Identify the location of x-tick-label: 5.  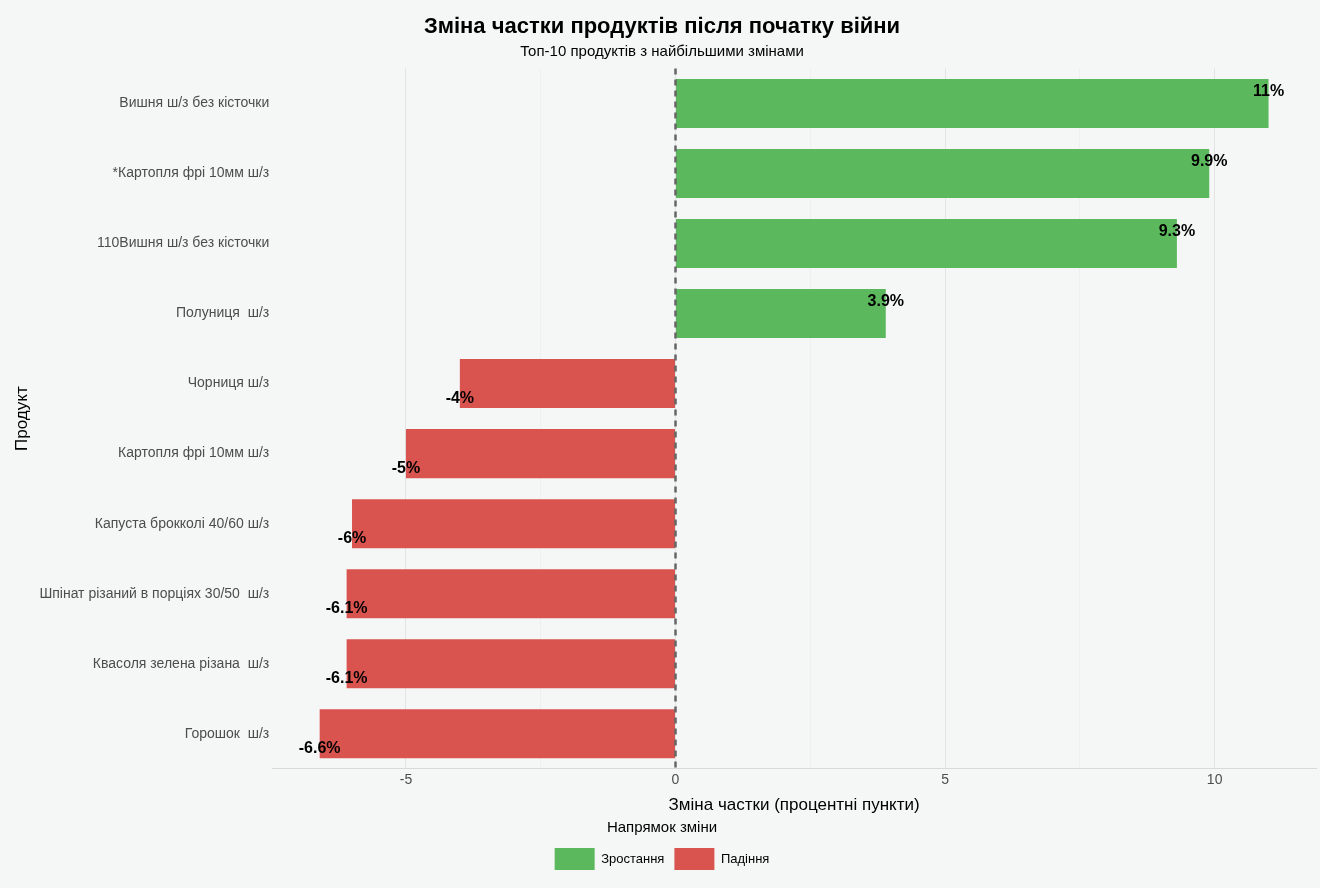
(945, 779).